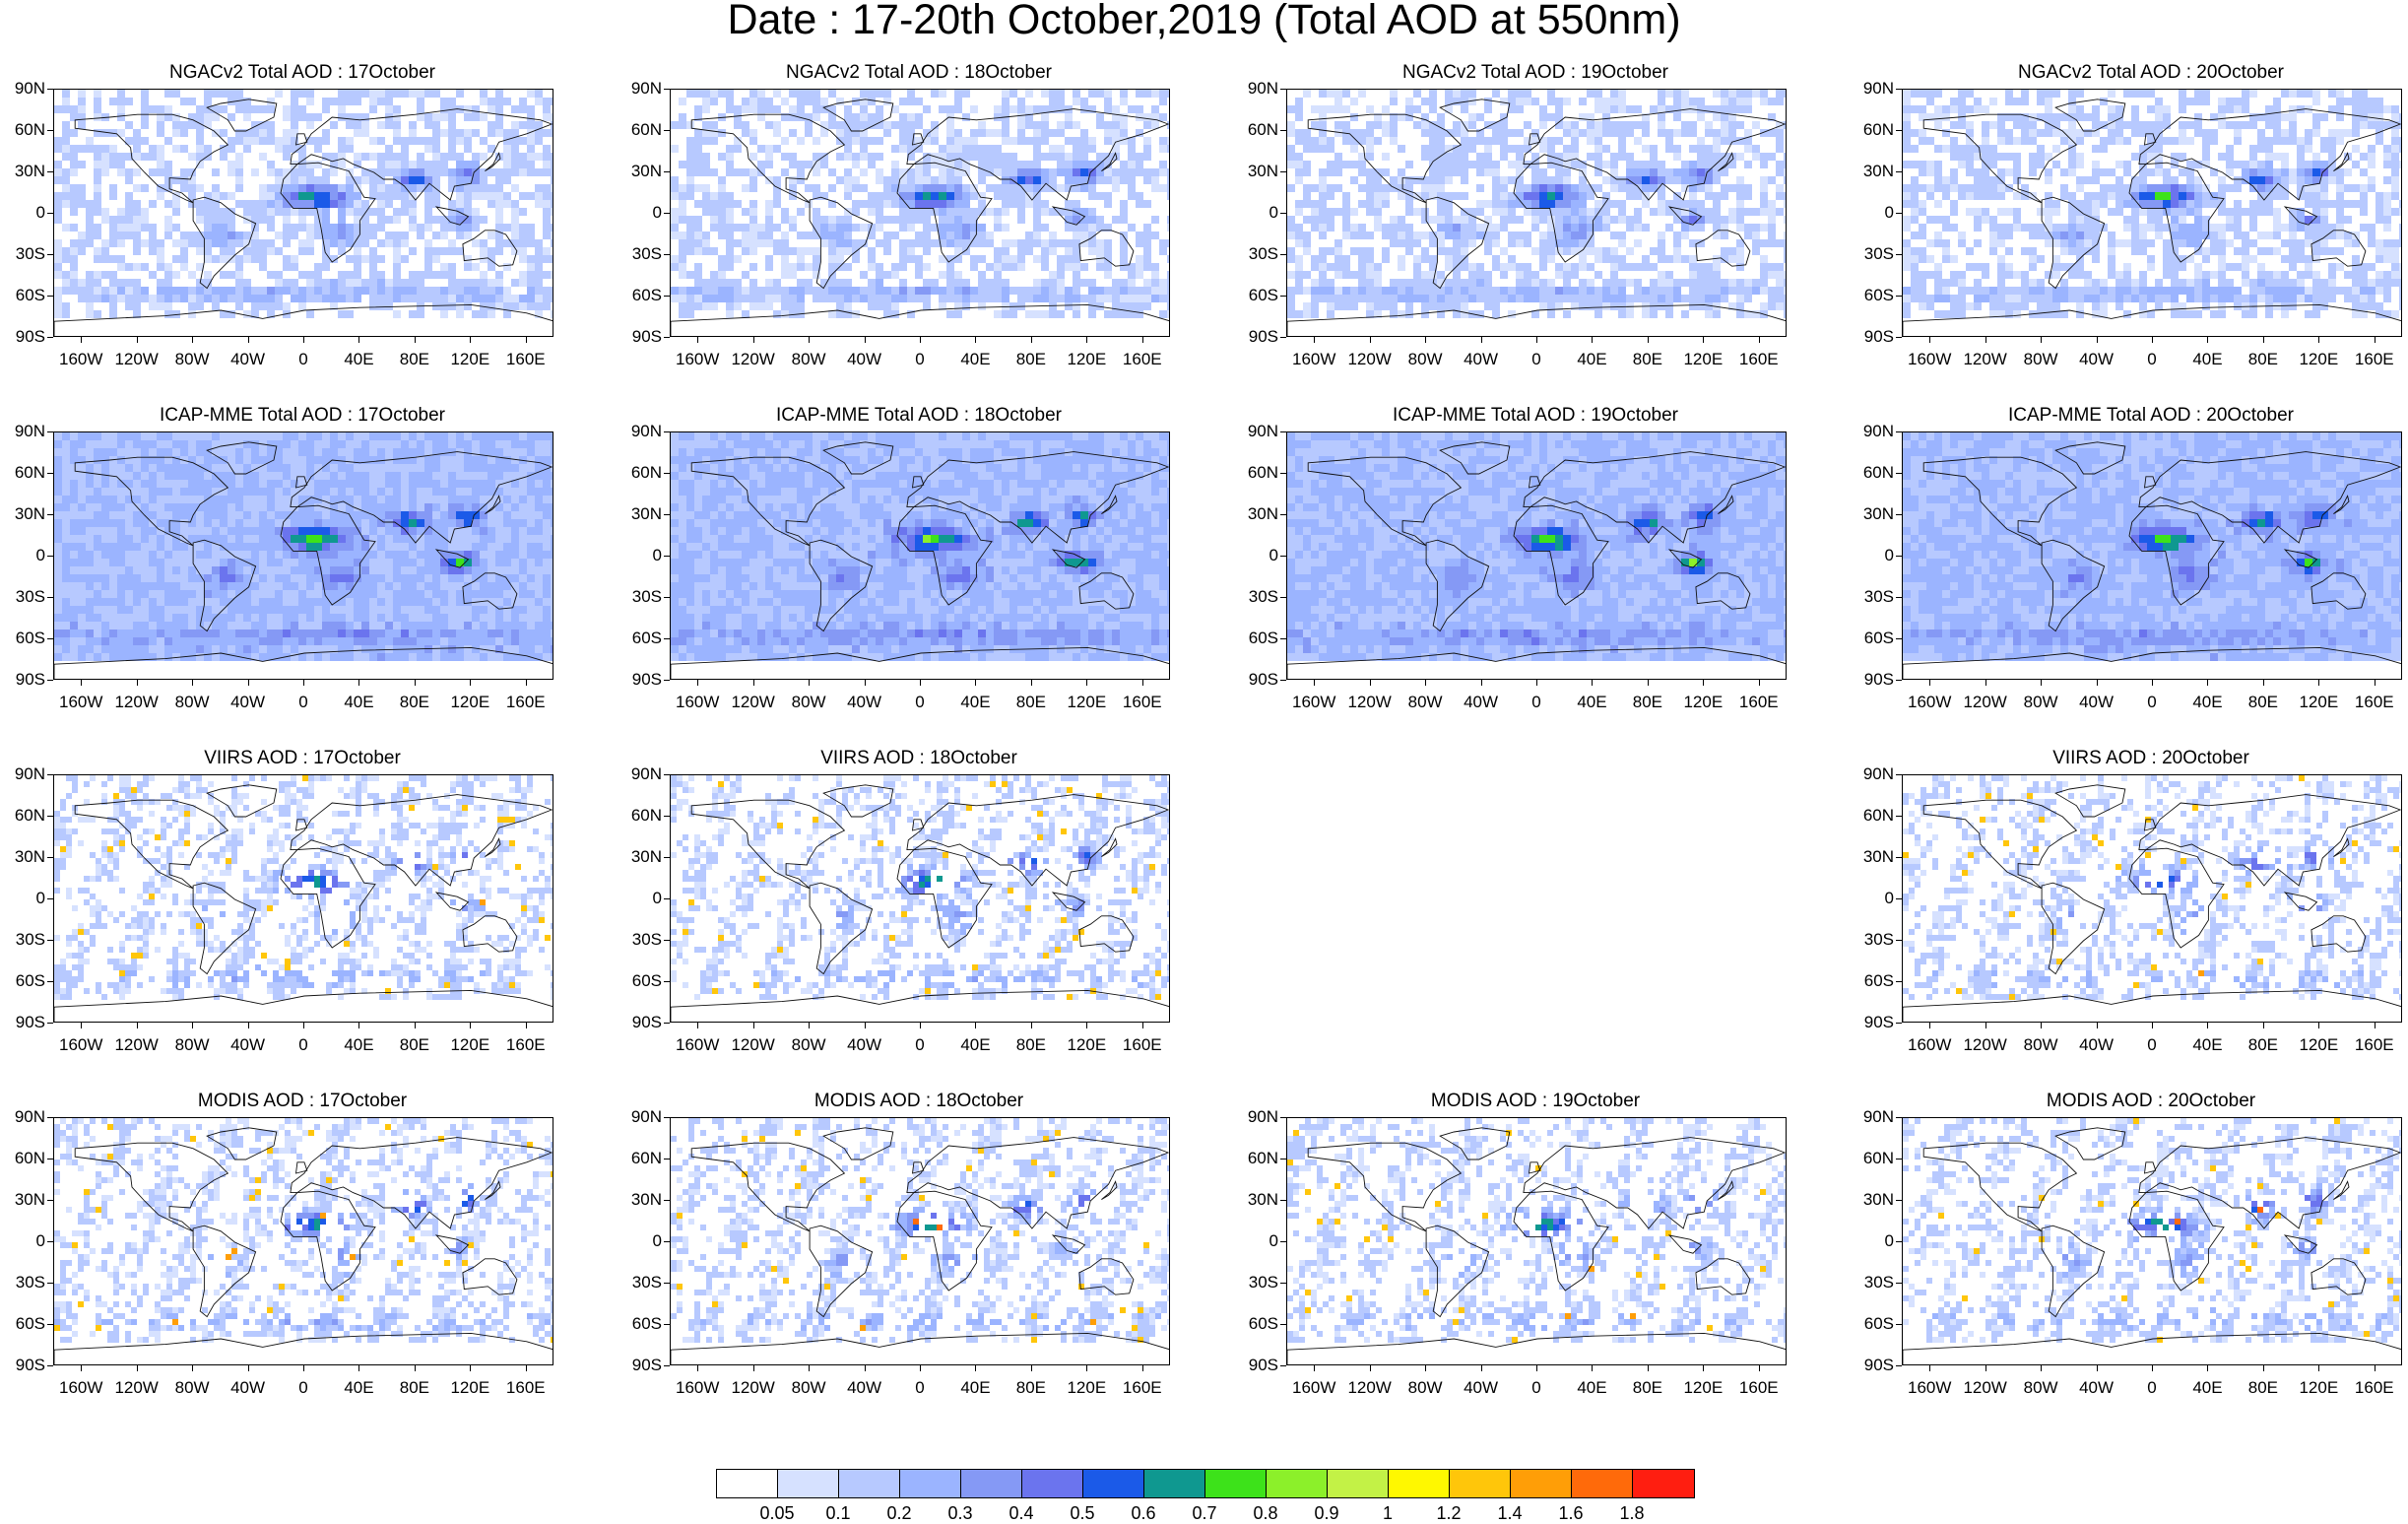 The image size is (2408, 1524). What do you see at coordinates (1143, 1513) in the screenshot?
I see `colorbar-label: 0.6` at bounding box center [1143, 1513].